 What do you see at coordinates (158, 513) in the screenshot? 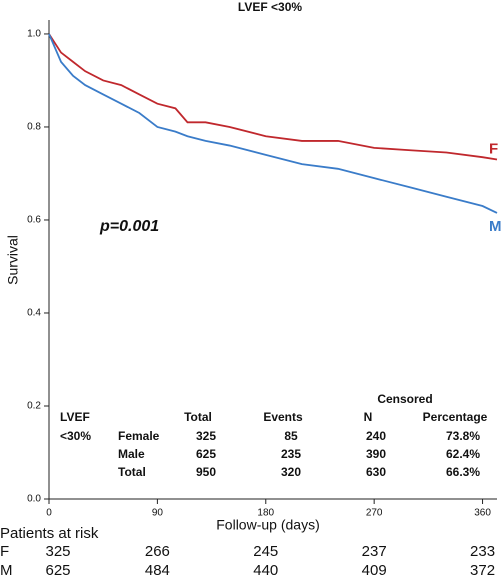
I see `x-tick-label: 90` at bounding box center [158, 513].